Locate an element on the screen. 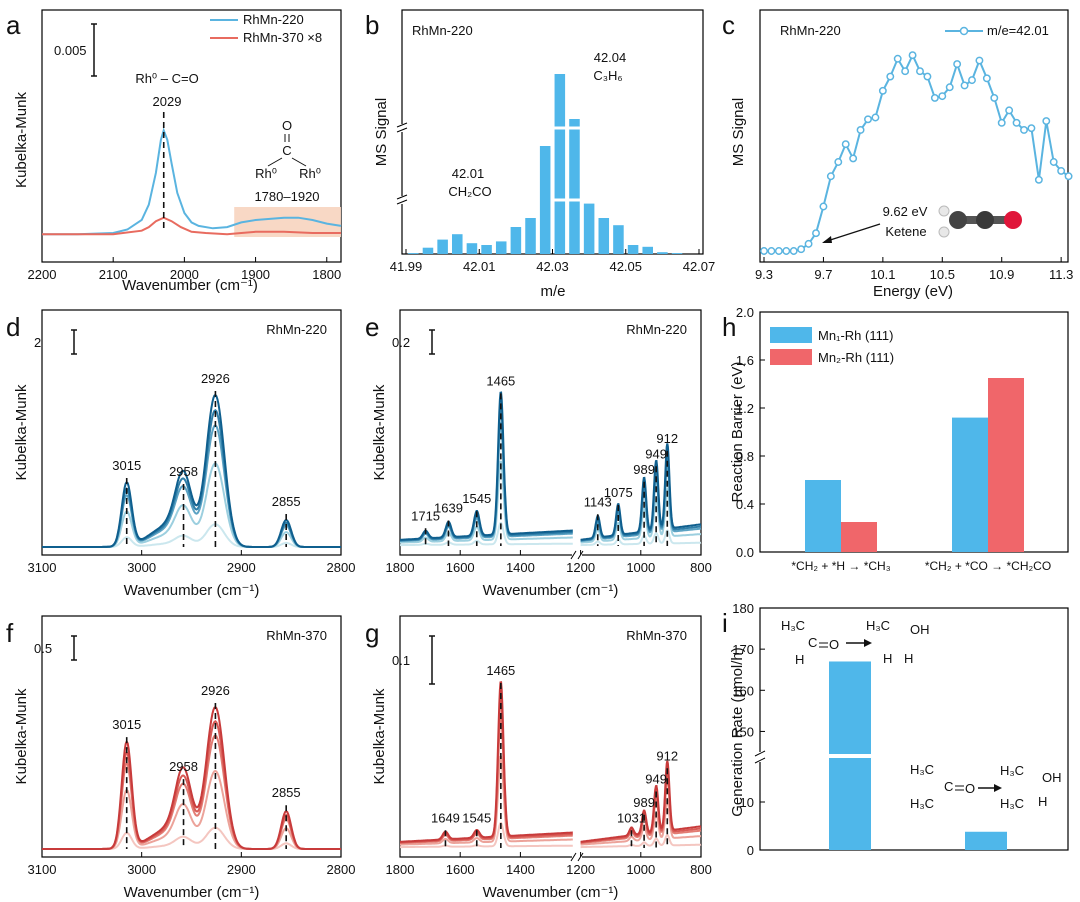  panel-d-x-tick-label: 3000 is located at coordinates (141, 567).